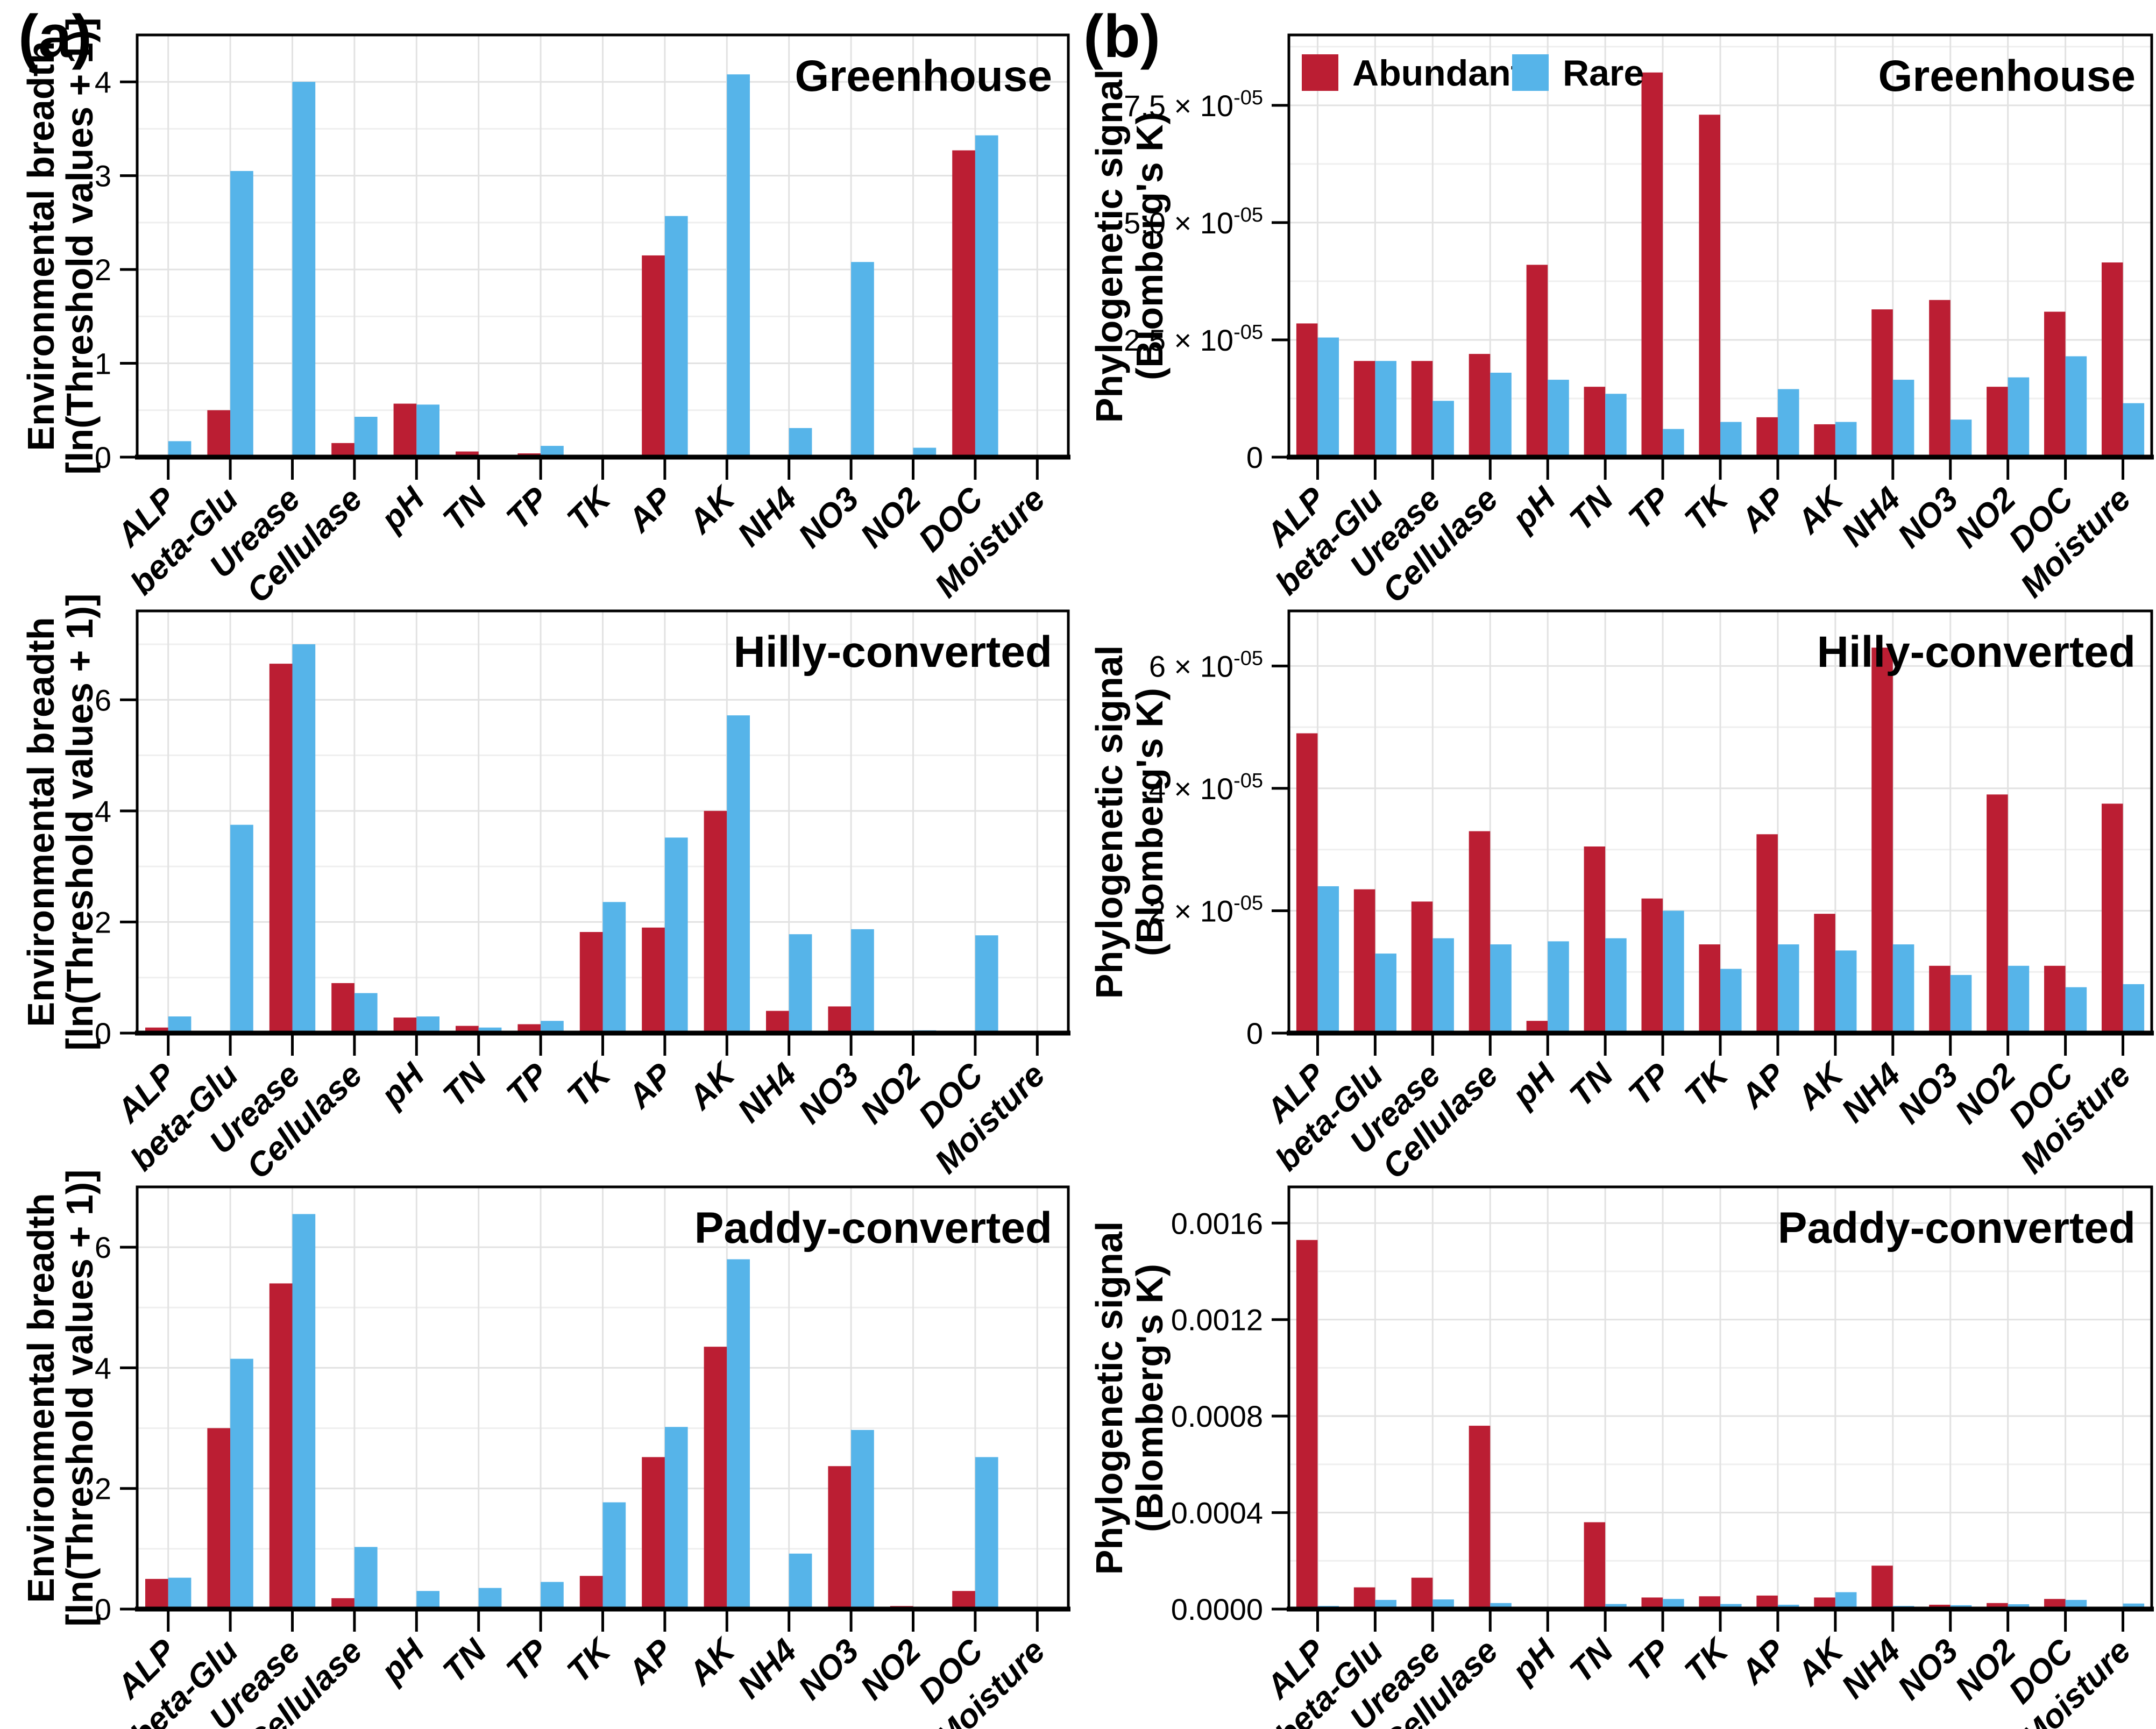 This screenshot has width=2156, height=1729. Describe the element at coordinates (103, 364) in the screenshot. I see `y-tick-label: 1` at that location.